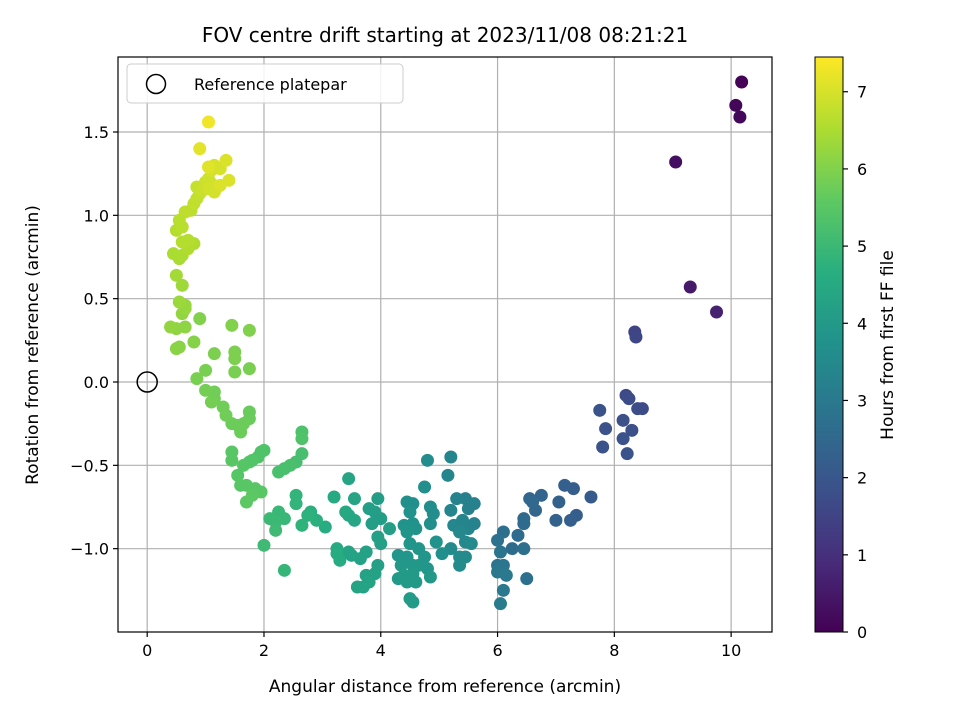 This screenshot has width=960, height=720. I want to click on x-tick-label: 0, so click(147, 650).